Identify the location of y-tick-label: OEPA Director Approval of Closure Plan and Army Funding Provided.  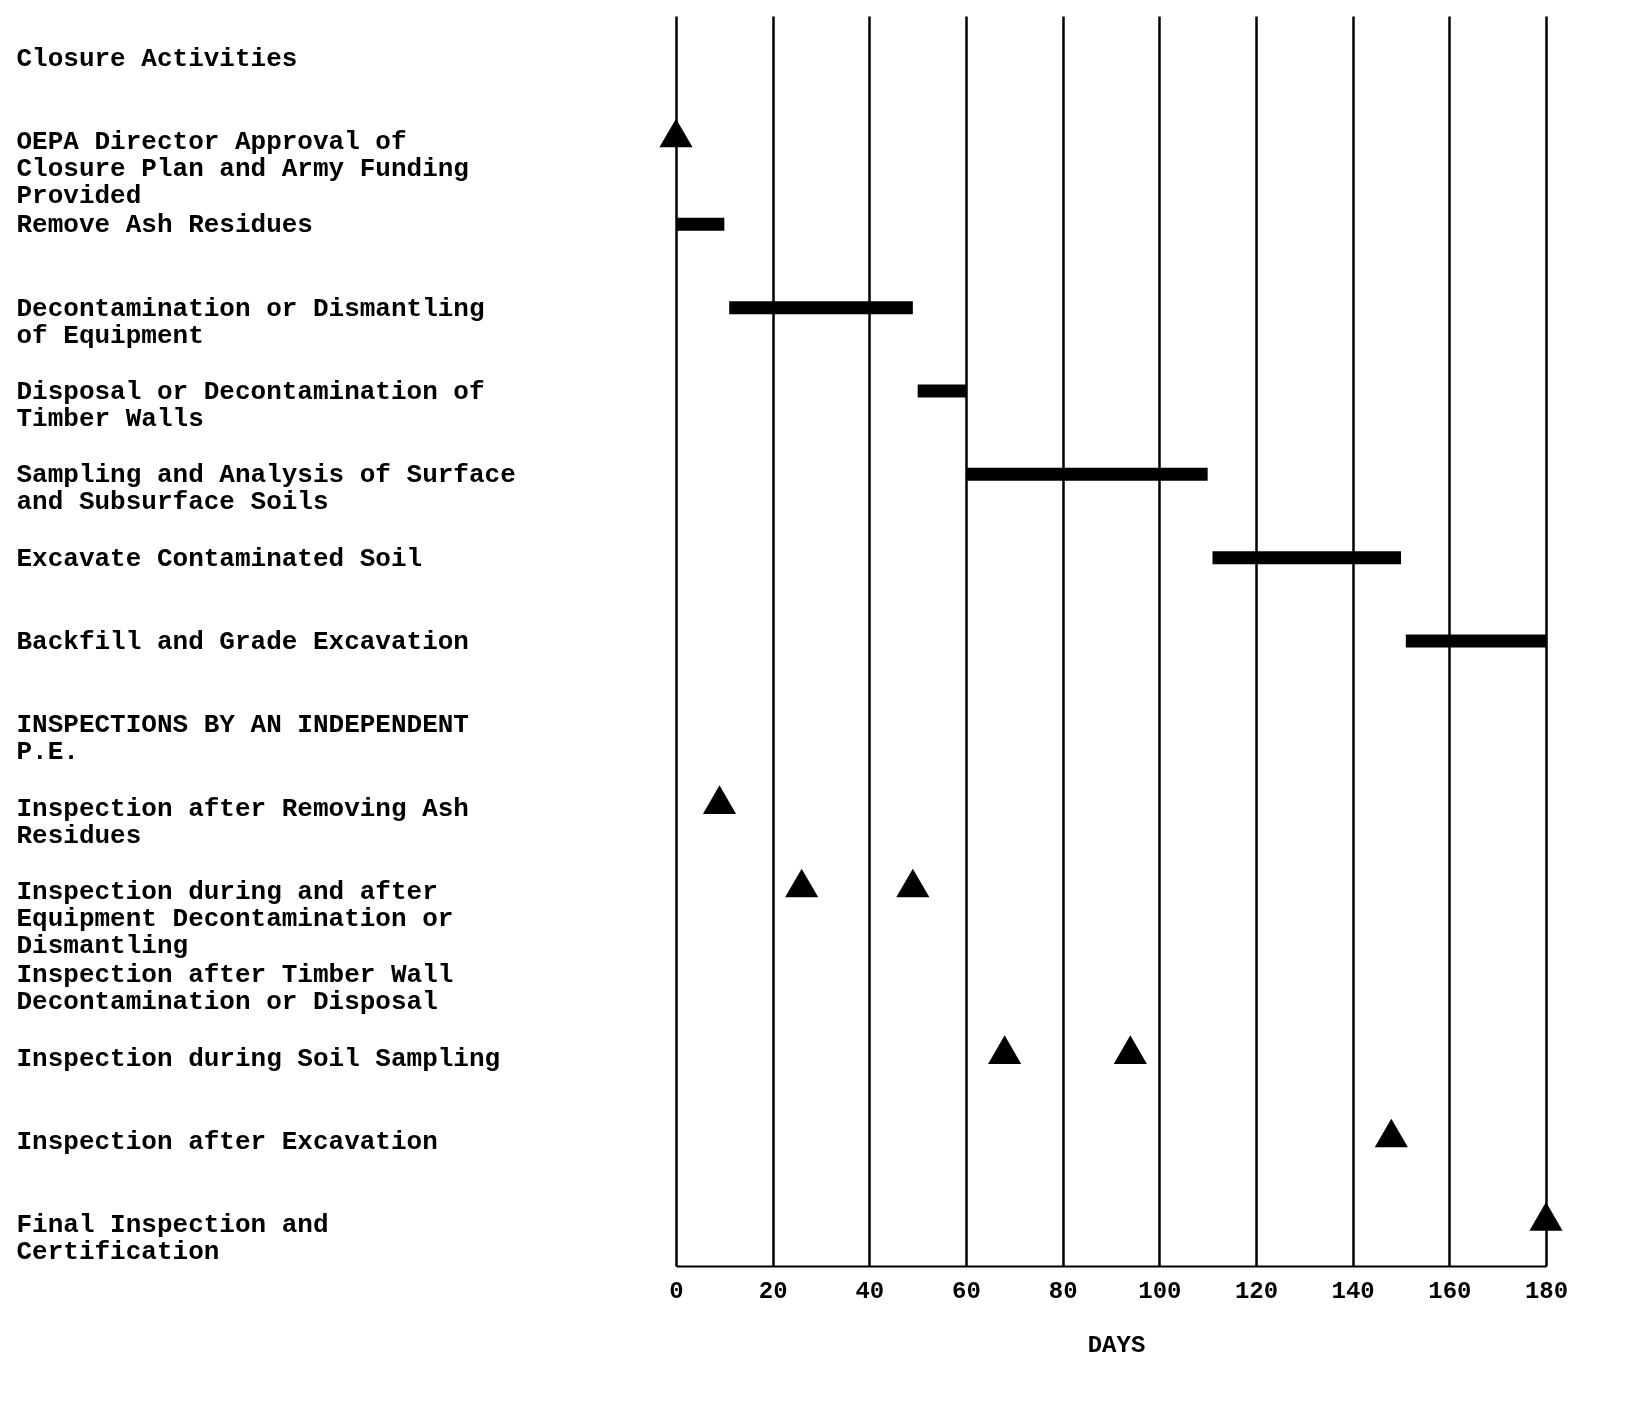
(242, 169).